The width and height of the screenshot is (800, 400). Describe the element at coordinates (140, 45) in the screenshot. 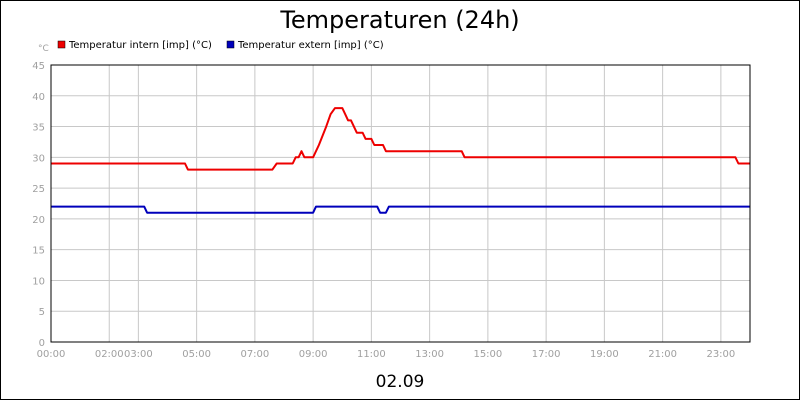

I see `legend-label-intern: Temperatur intern [imp] (°C)` at that location.